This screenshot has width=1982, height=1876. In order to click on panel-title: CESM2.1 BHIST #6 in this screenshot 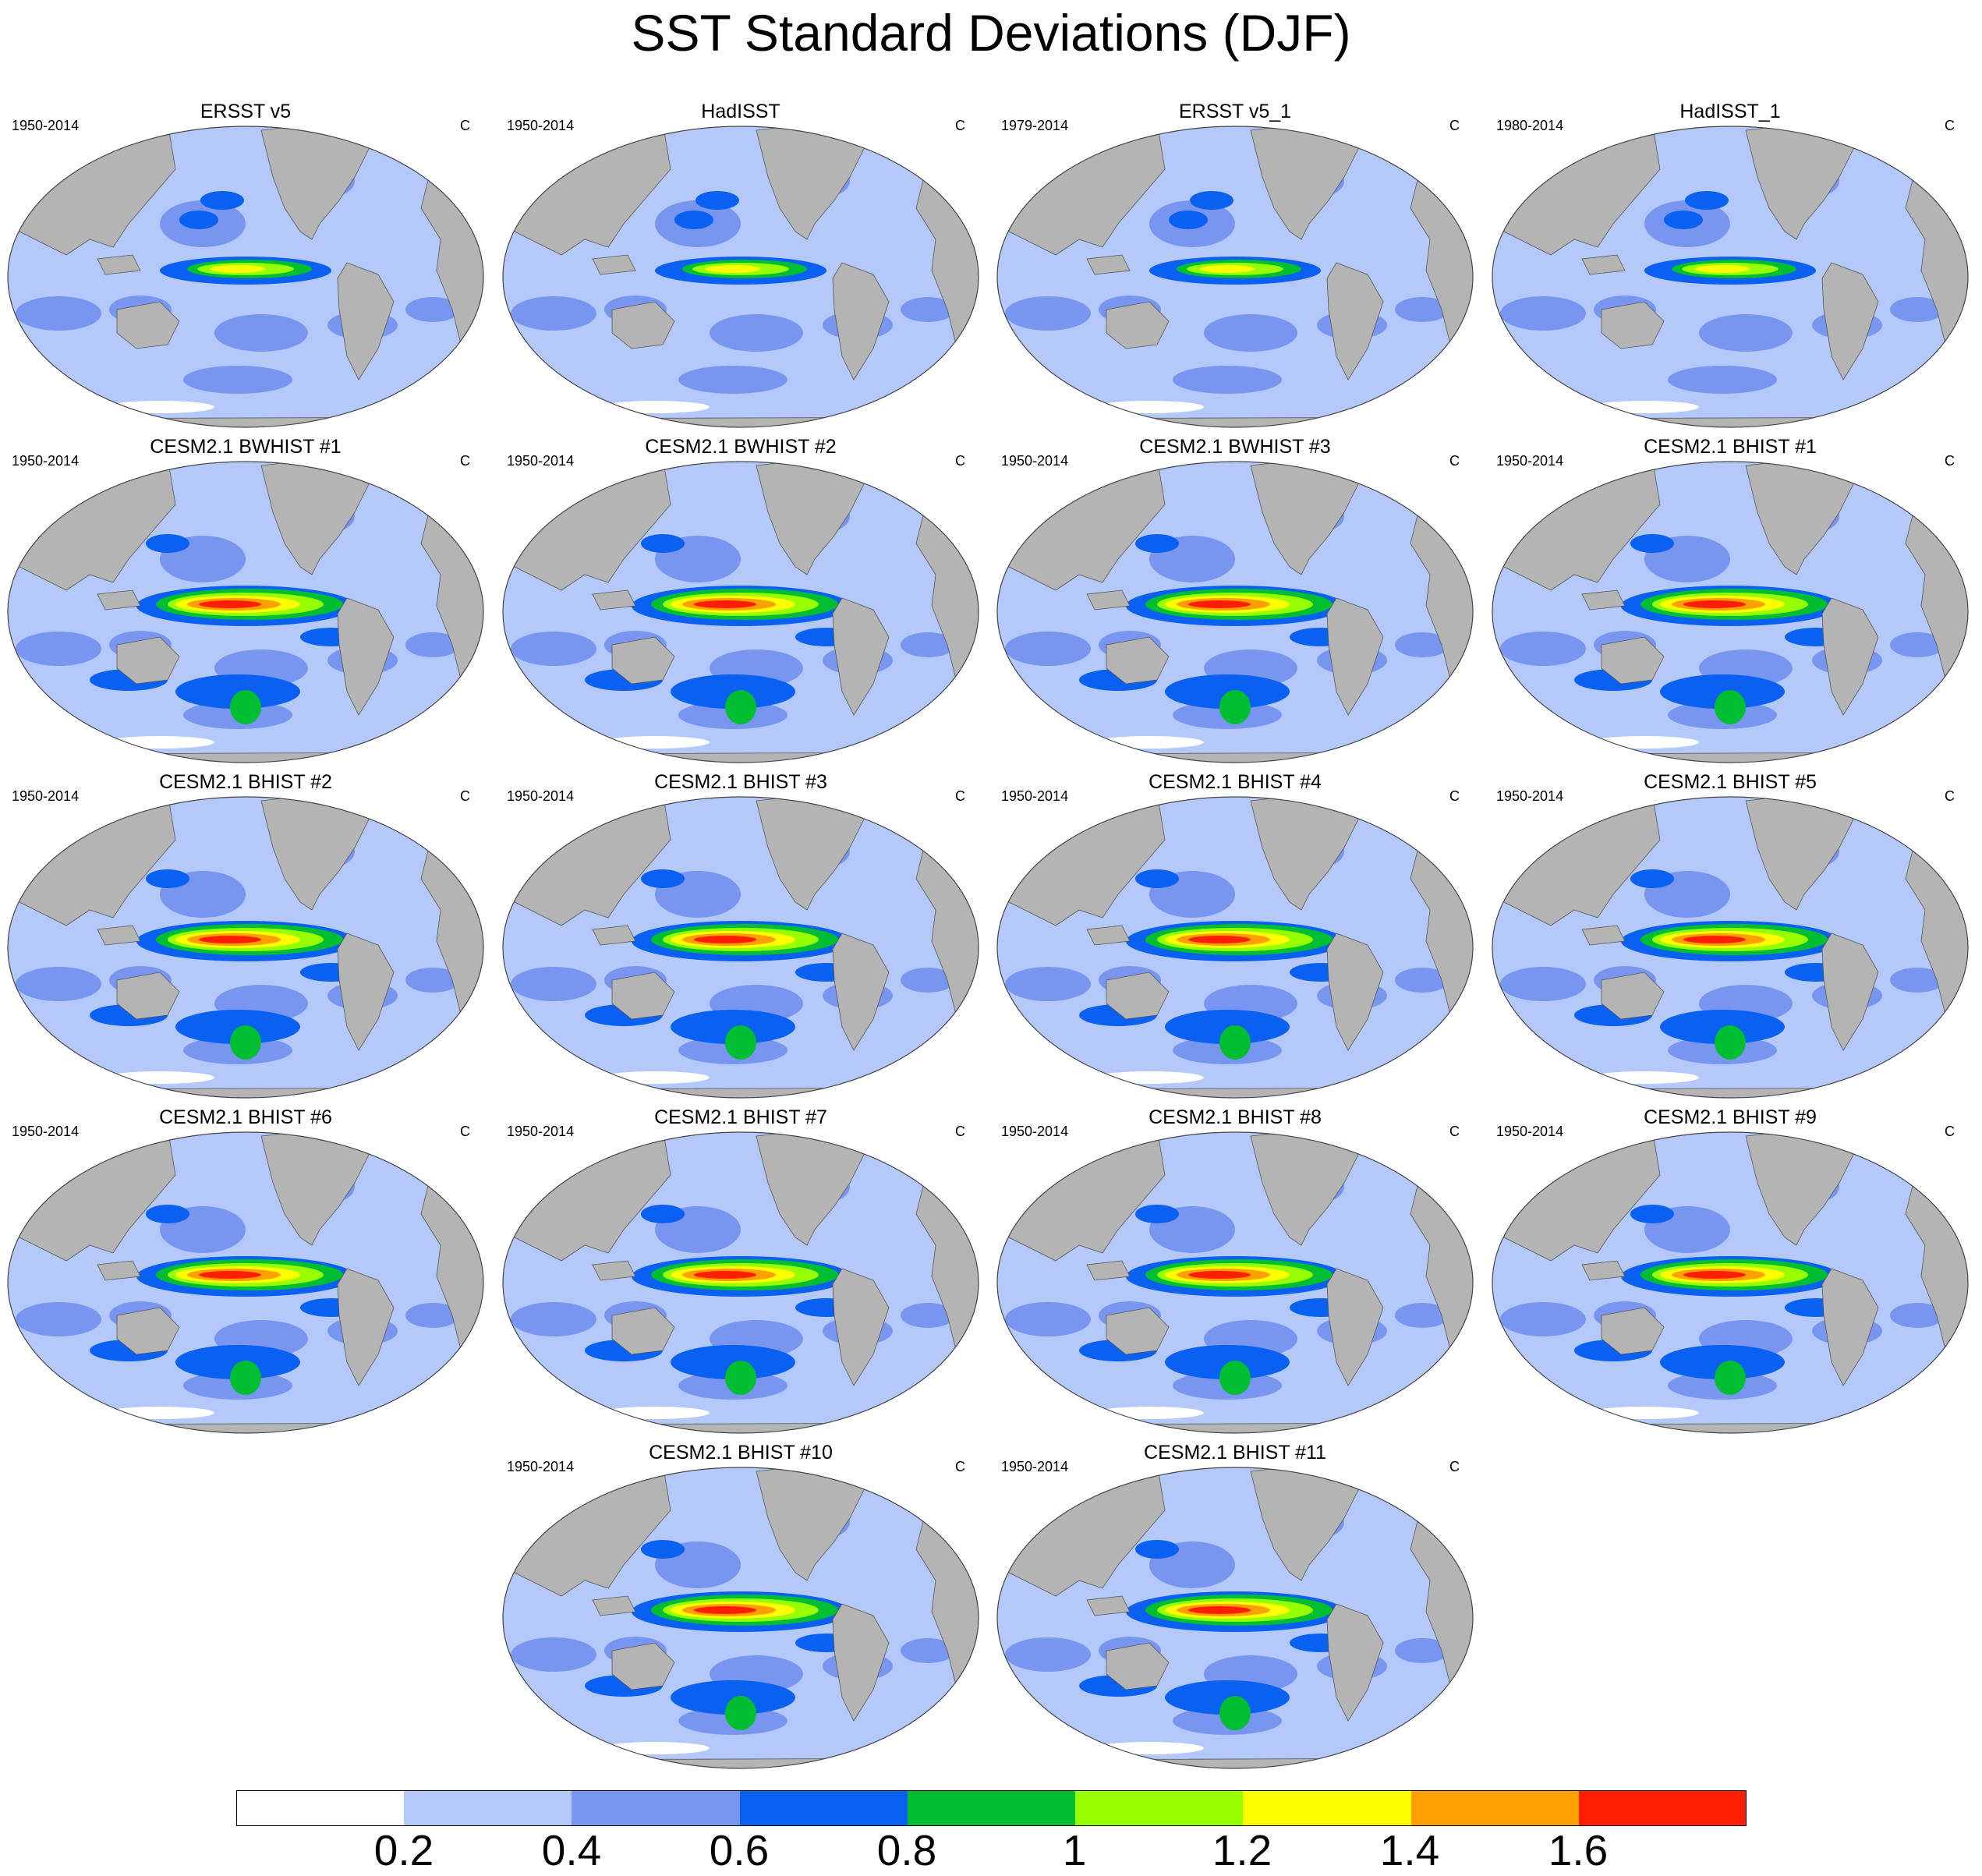, I will do `click(245, 1117)`.